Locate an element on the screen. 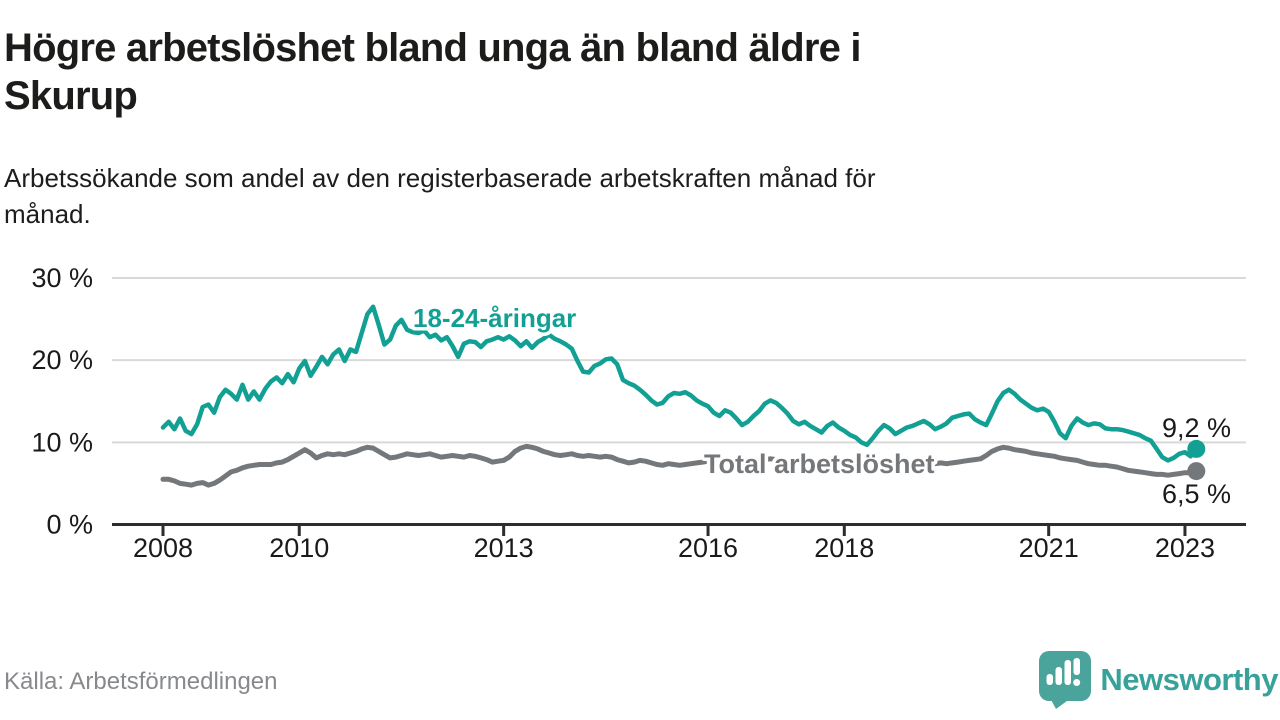 This screenshot has height=720, width=1280. end-value-label-youth: 9,2 % is located at coordinates (1196, 428).